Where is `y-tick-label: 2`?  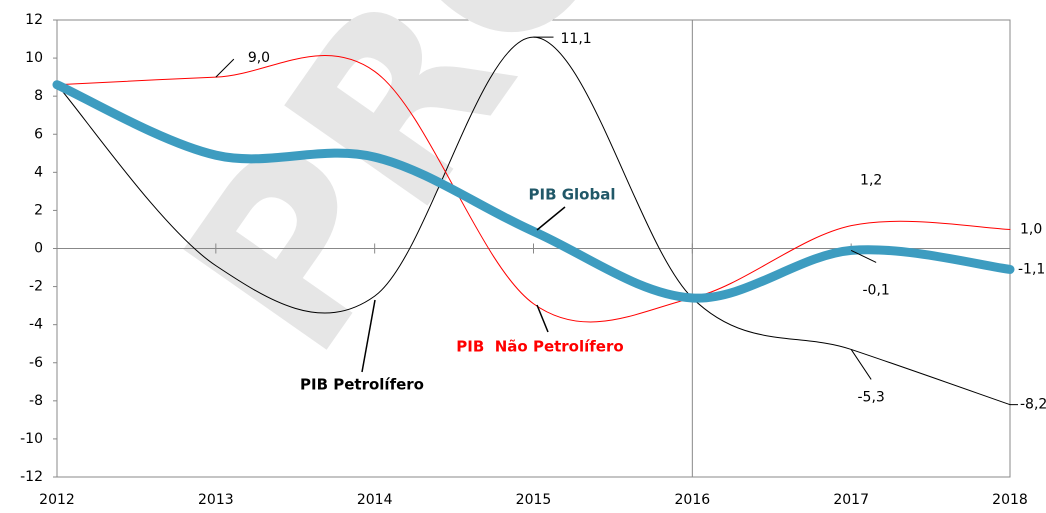 y-tick-label: 2 is located at coordinates (38, 210).